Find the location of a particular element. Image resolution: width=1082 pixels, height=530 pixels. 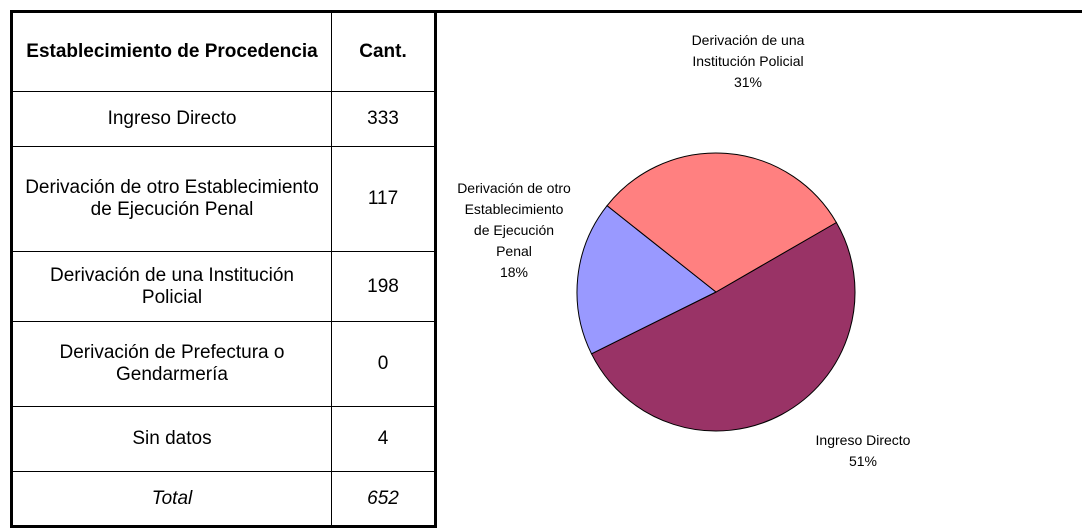

slice-name: Derivación de una Institución Policial is located at coordinates (748, 50).